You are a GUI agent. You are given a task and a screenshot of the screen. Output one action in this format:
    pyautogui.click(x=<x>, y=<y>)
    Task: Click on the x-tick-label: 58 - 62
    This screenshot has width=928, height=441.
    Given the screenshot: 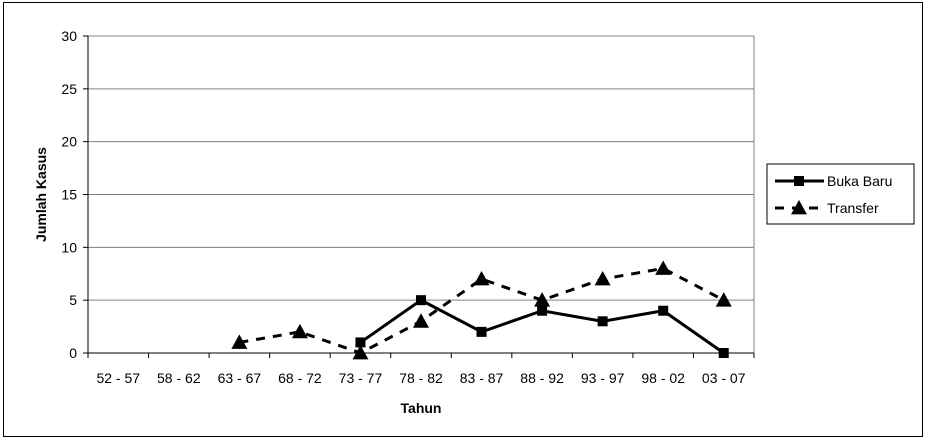 What is the action you would take?
    pyautogui.click(x=179, y=378)
    